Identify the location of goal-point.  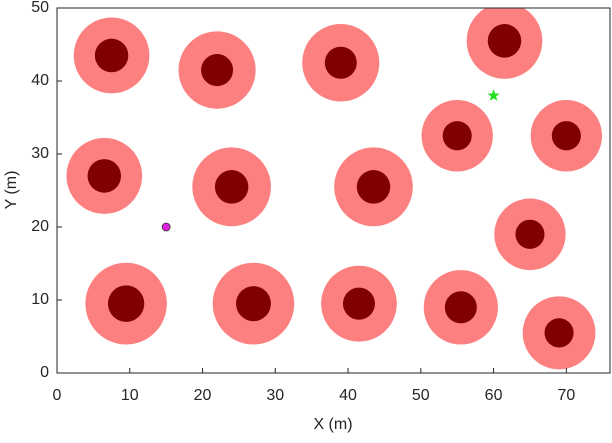
(493, 95).